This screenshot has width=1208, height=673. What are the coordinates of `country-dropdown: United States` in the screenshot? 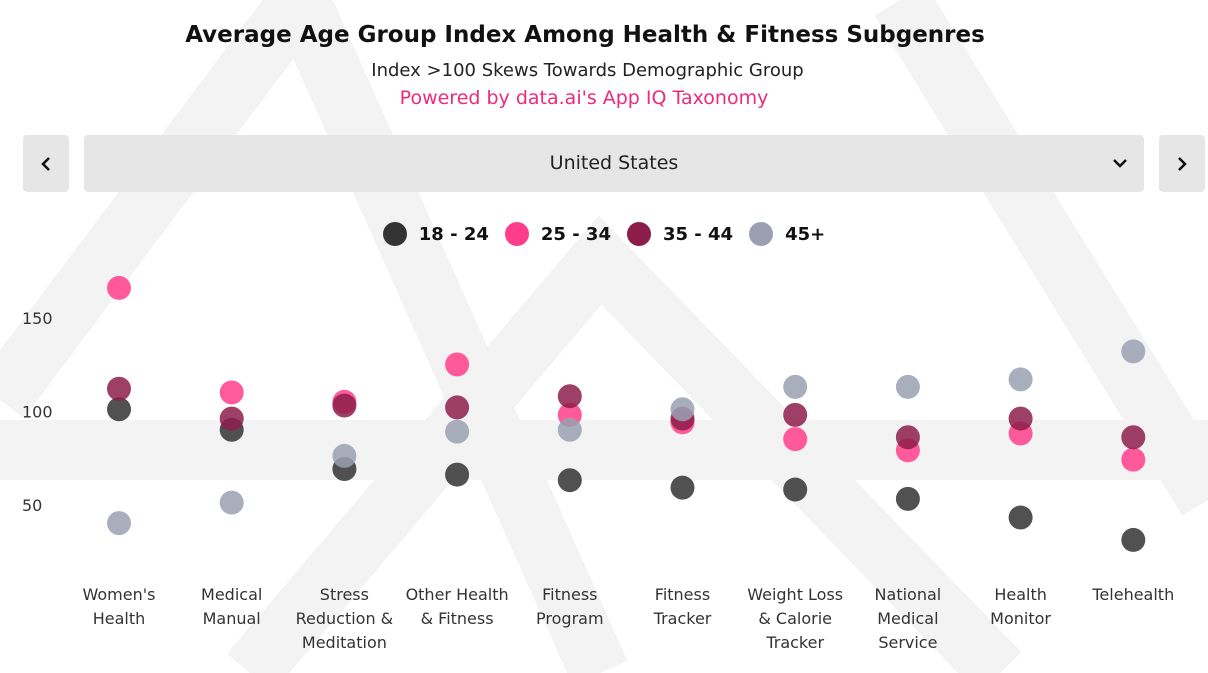 It's located at (614, 163).